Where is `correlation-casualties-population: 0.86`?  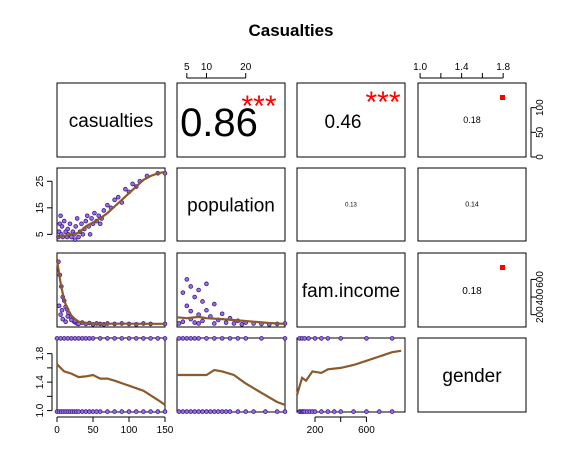
correlation-casualties-population: 0.86 is located at coordinates (219, 123).